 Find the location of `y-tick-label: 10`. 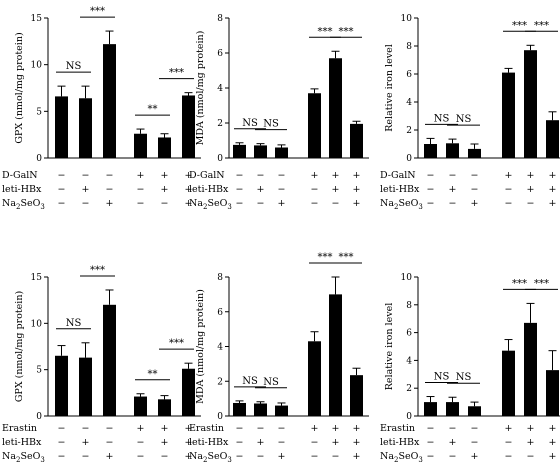

y-tick-label: 10 is located at coordinates (407, 278).